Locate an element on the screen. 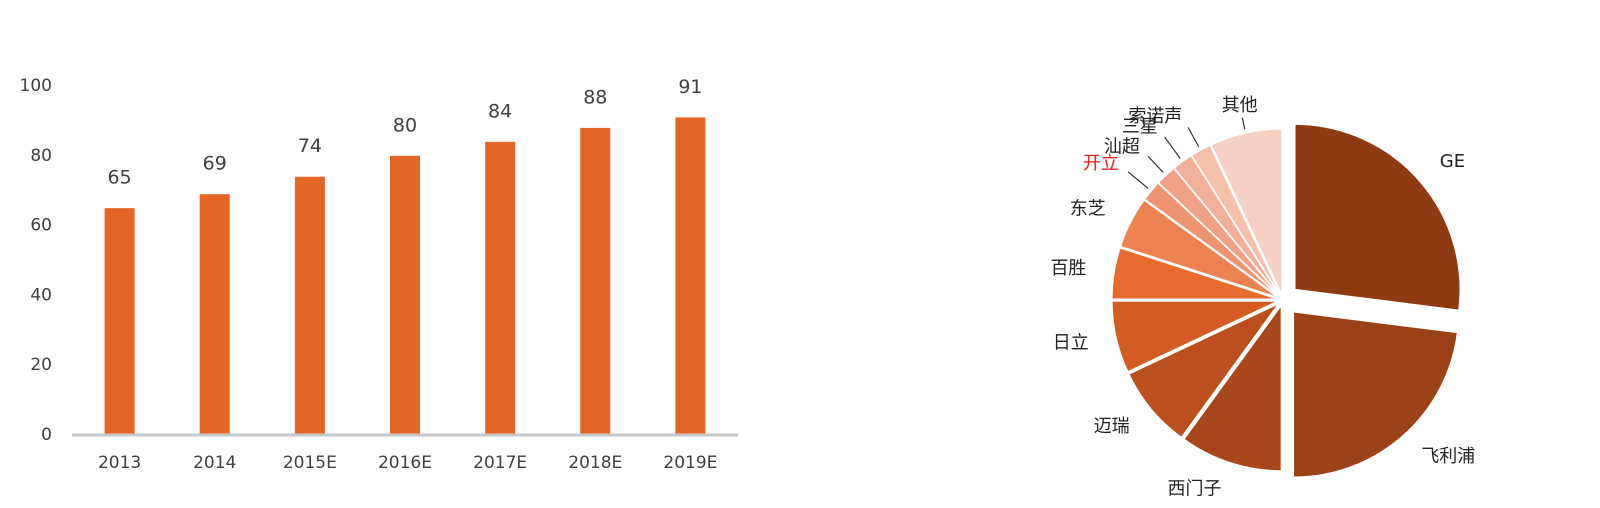 This screenshot has width=1600, height=508. slice-label: 迈瑞 is located at coordinates (1112, 426).